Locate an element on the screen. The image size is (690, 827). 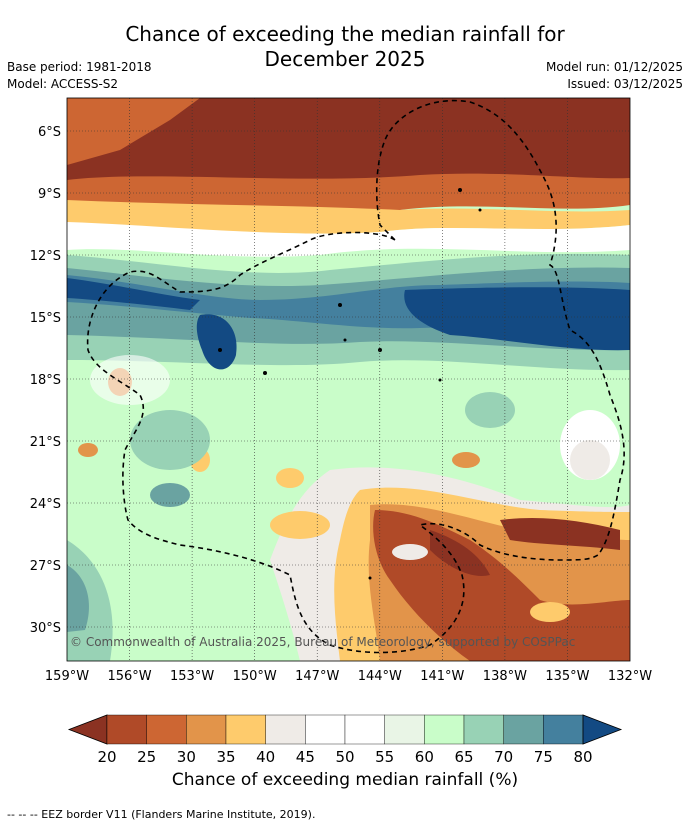
meta-left: Base period: 1981-2018 Model: ACCESS-S2 is located at coordinates (79, 76).